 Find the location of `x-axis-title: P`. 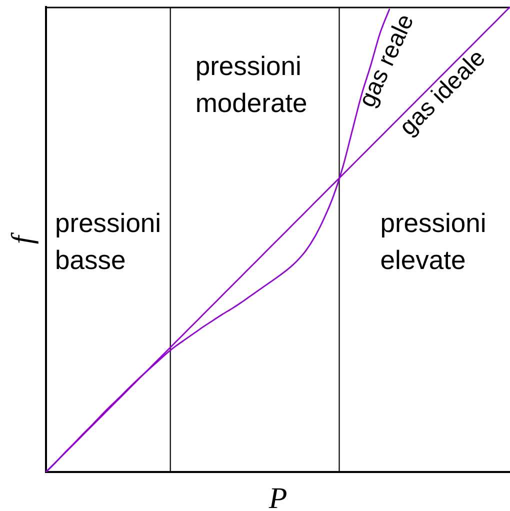

x-axis-title: P is located at coordinates (278, 496).